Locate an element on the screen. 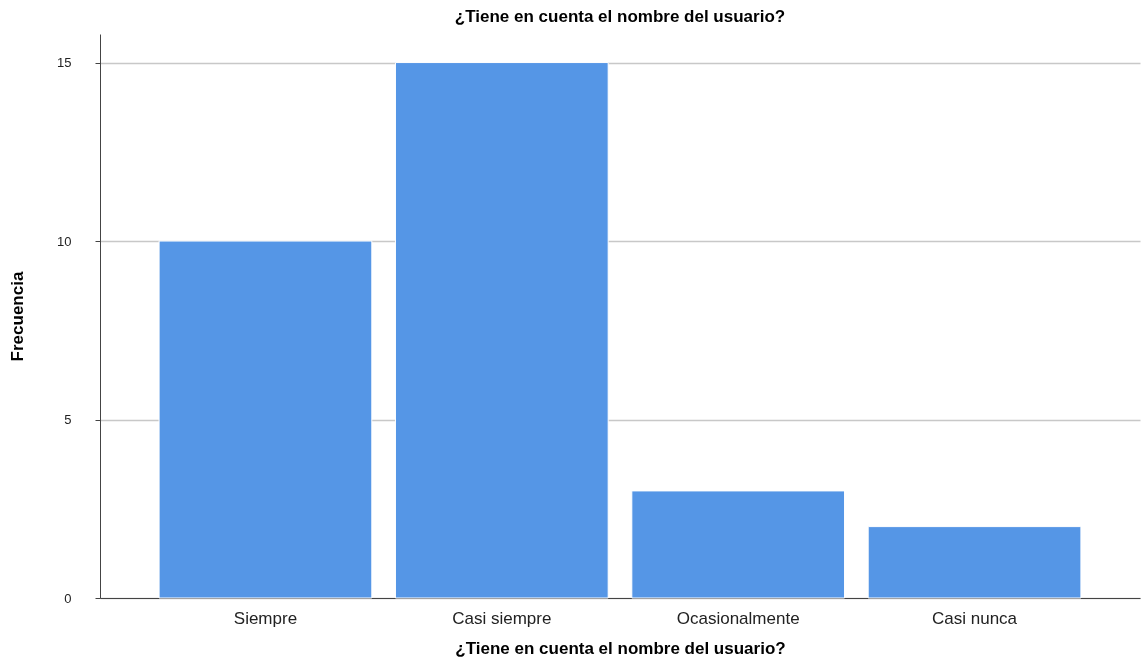 The width and height of the screenshot is (1142, 664). y-axis-title: Frecuencia is located at coordinates (18, 316).